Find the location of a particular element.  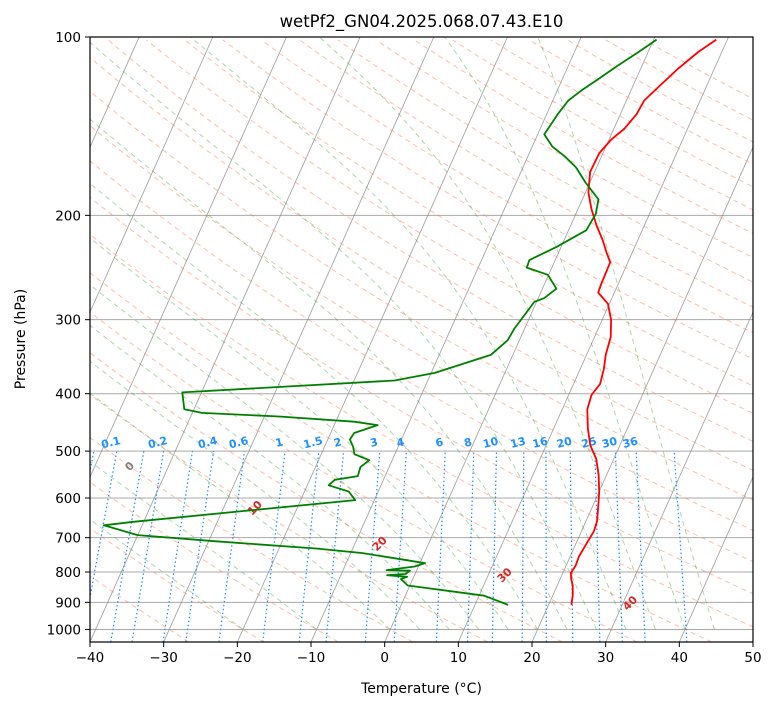

mixing-ratio-label: 0.6 is located at coordinates (239, 442).